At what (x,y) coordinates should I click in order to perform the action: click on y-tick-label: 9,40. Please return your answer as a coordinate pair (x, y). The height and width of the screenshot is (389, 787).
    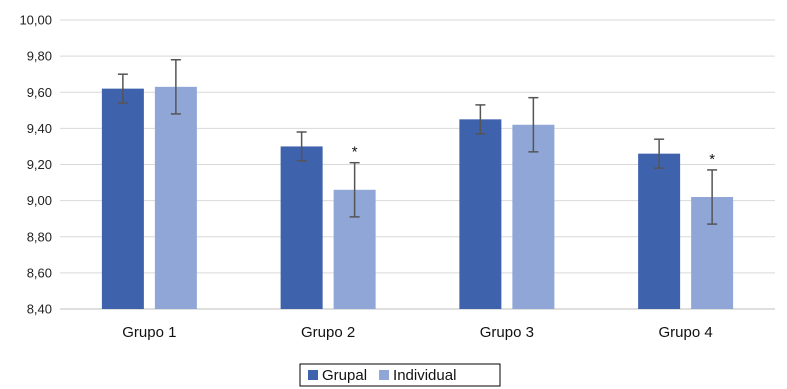
    Looking at the image, I should click on (39, 128).